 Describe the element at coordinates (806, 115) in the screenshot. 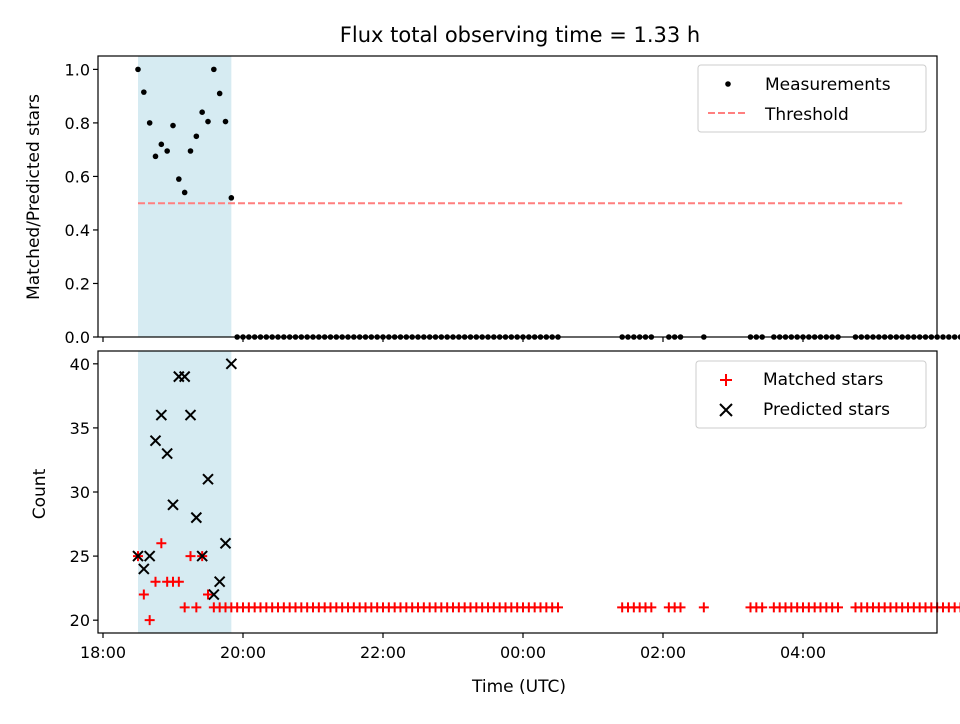

I see `legend-threshold-label: Threshold` at that location.